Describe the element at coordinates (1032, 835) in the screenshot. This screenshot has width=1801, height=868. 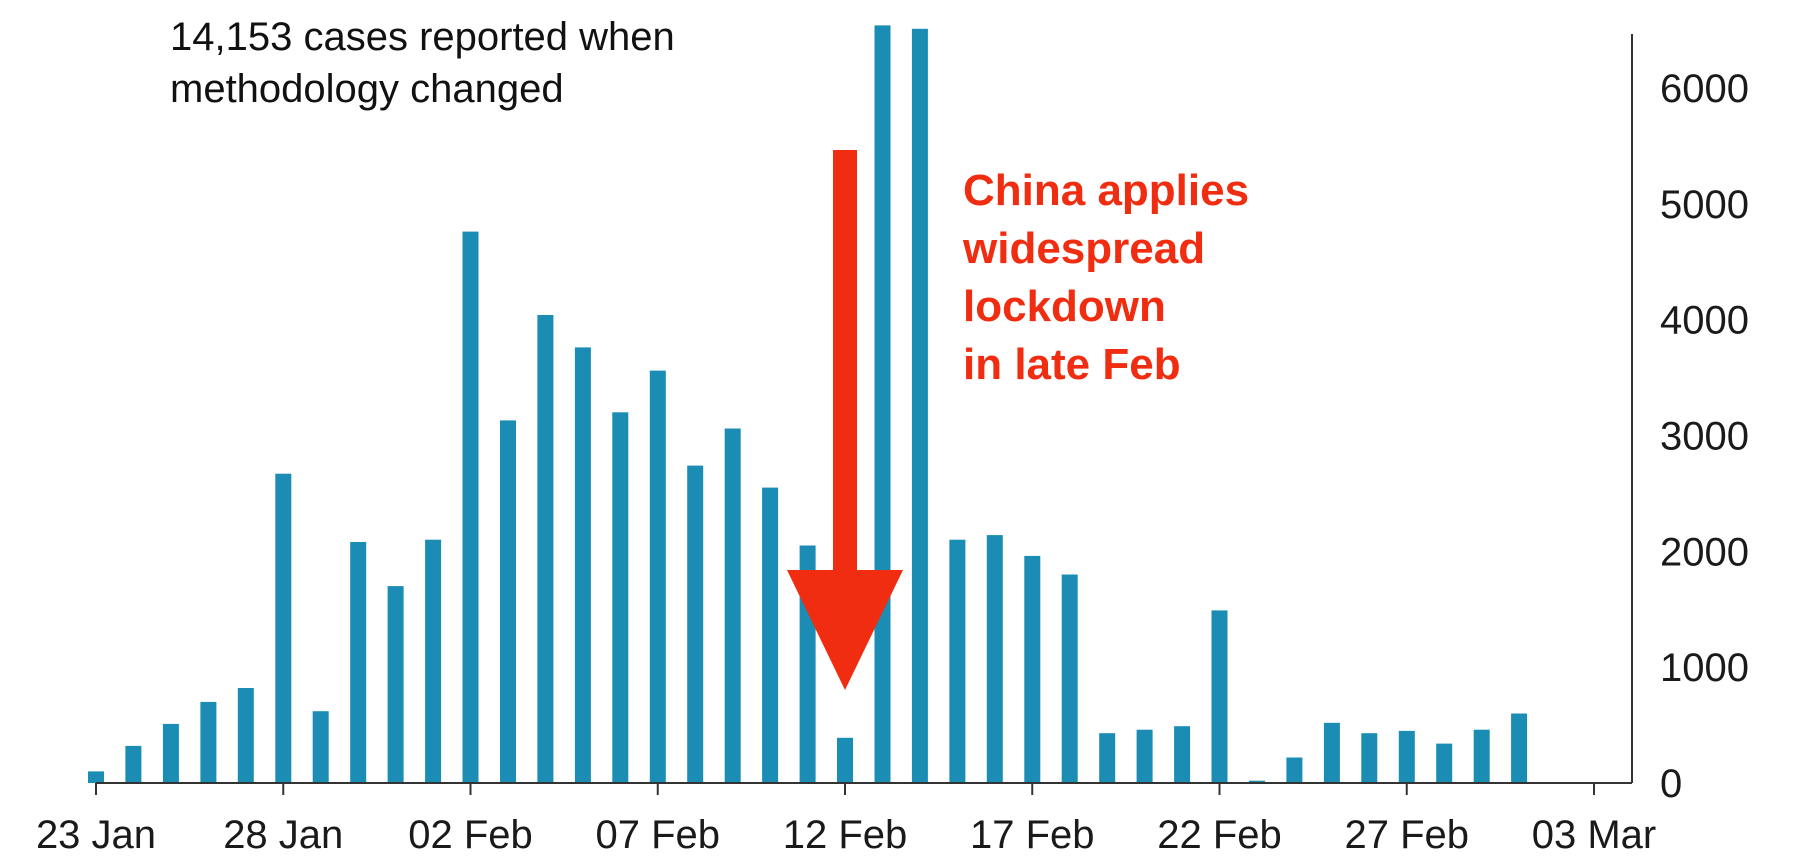
I see `x-tick-label: 17 Feb` at that location.